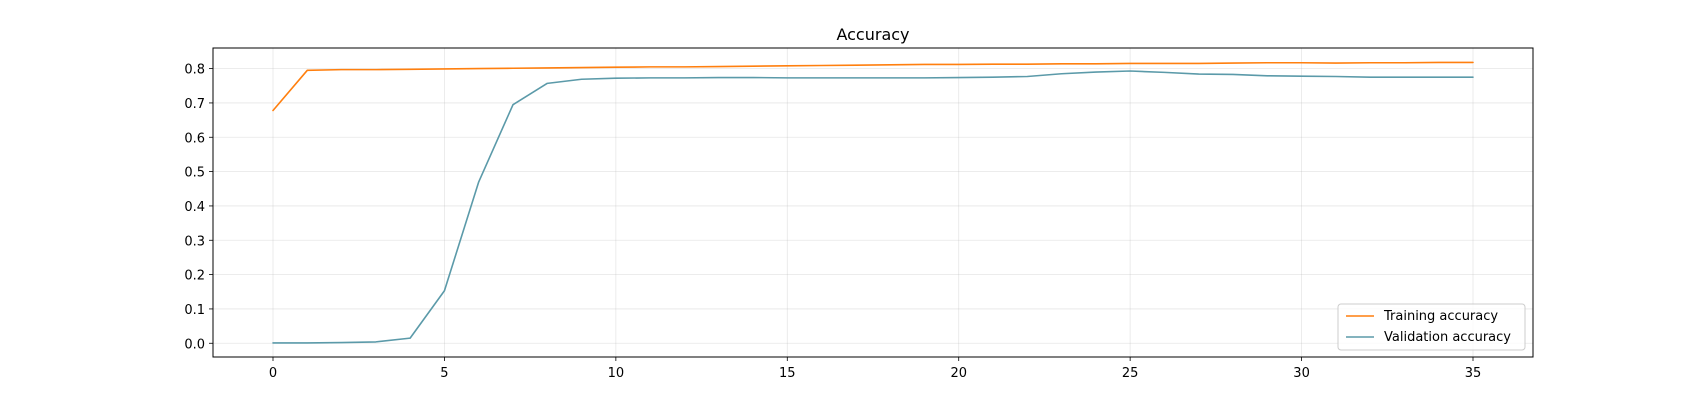  Describe the element at coordinates (1440, 316) in the screenshot. I see `legend-label-training: Training accuracy` at that location.